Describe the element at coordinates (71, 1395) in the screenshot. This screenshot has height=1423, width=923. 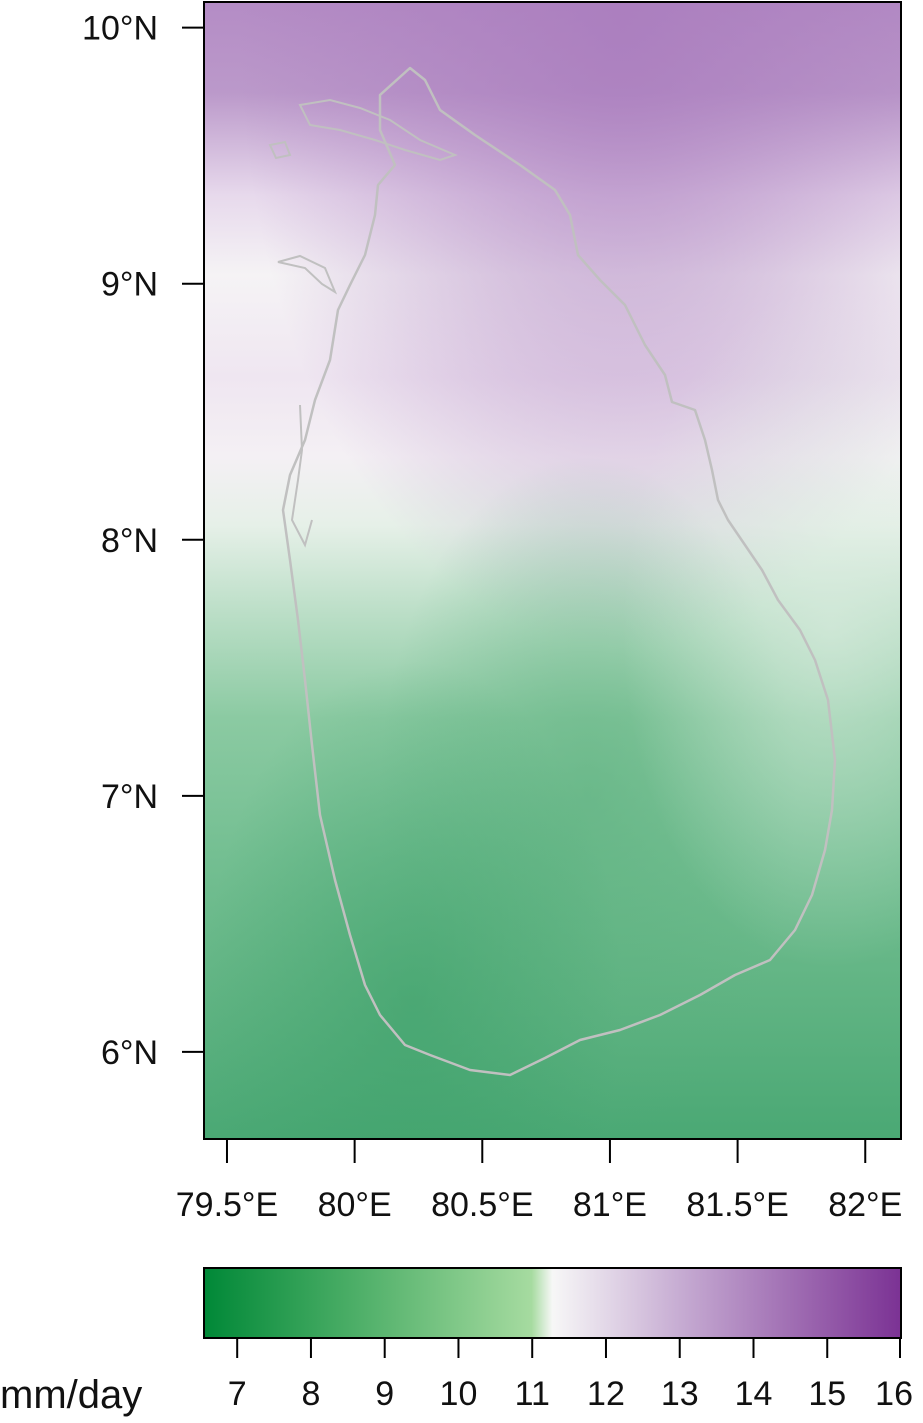
I see `colorbar-unit-label: mm/day` at that location.